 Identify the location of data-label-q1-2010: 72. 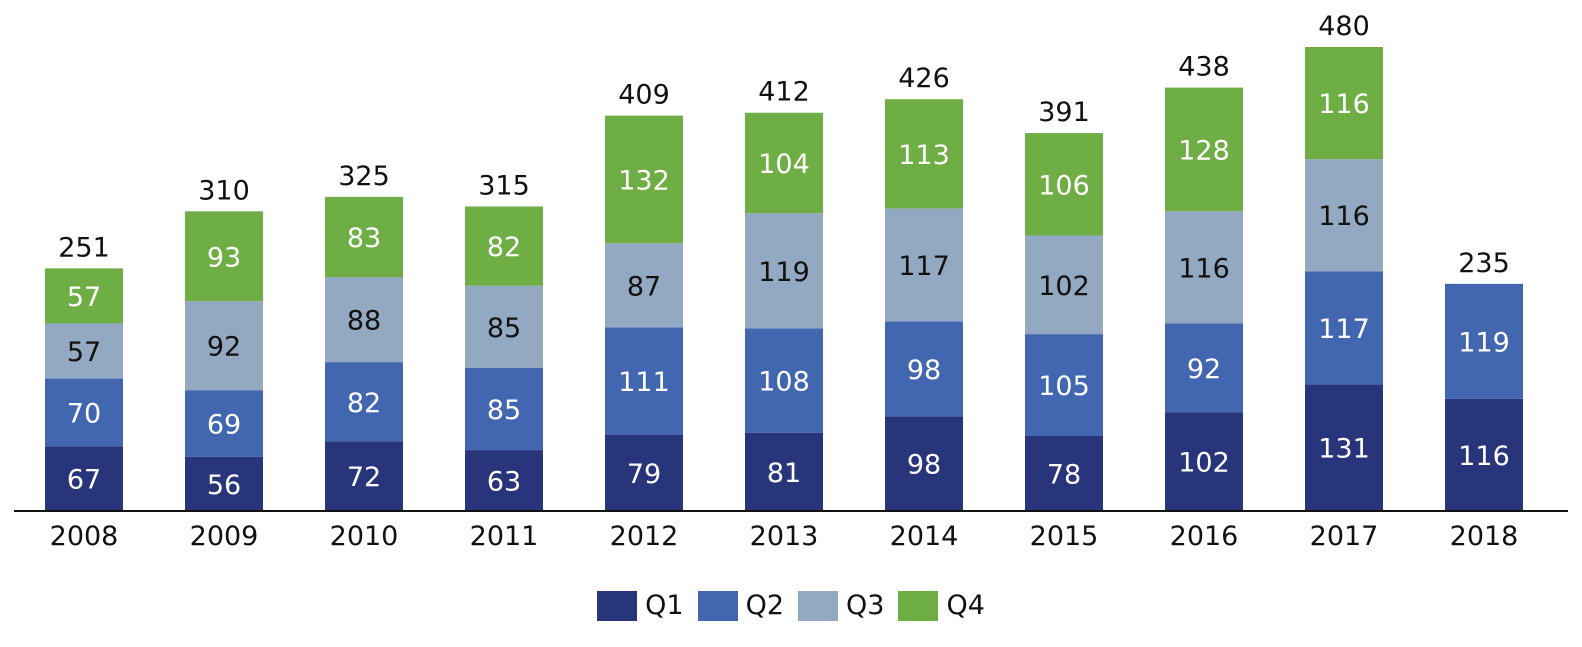
(364, 477).